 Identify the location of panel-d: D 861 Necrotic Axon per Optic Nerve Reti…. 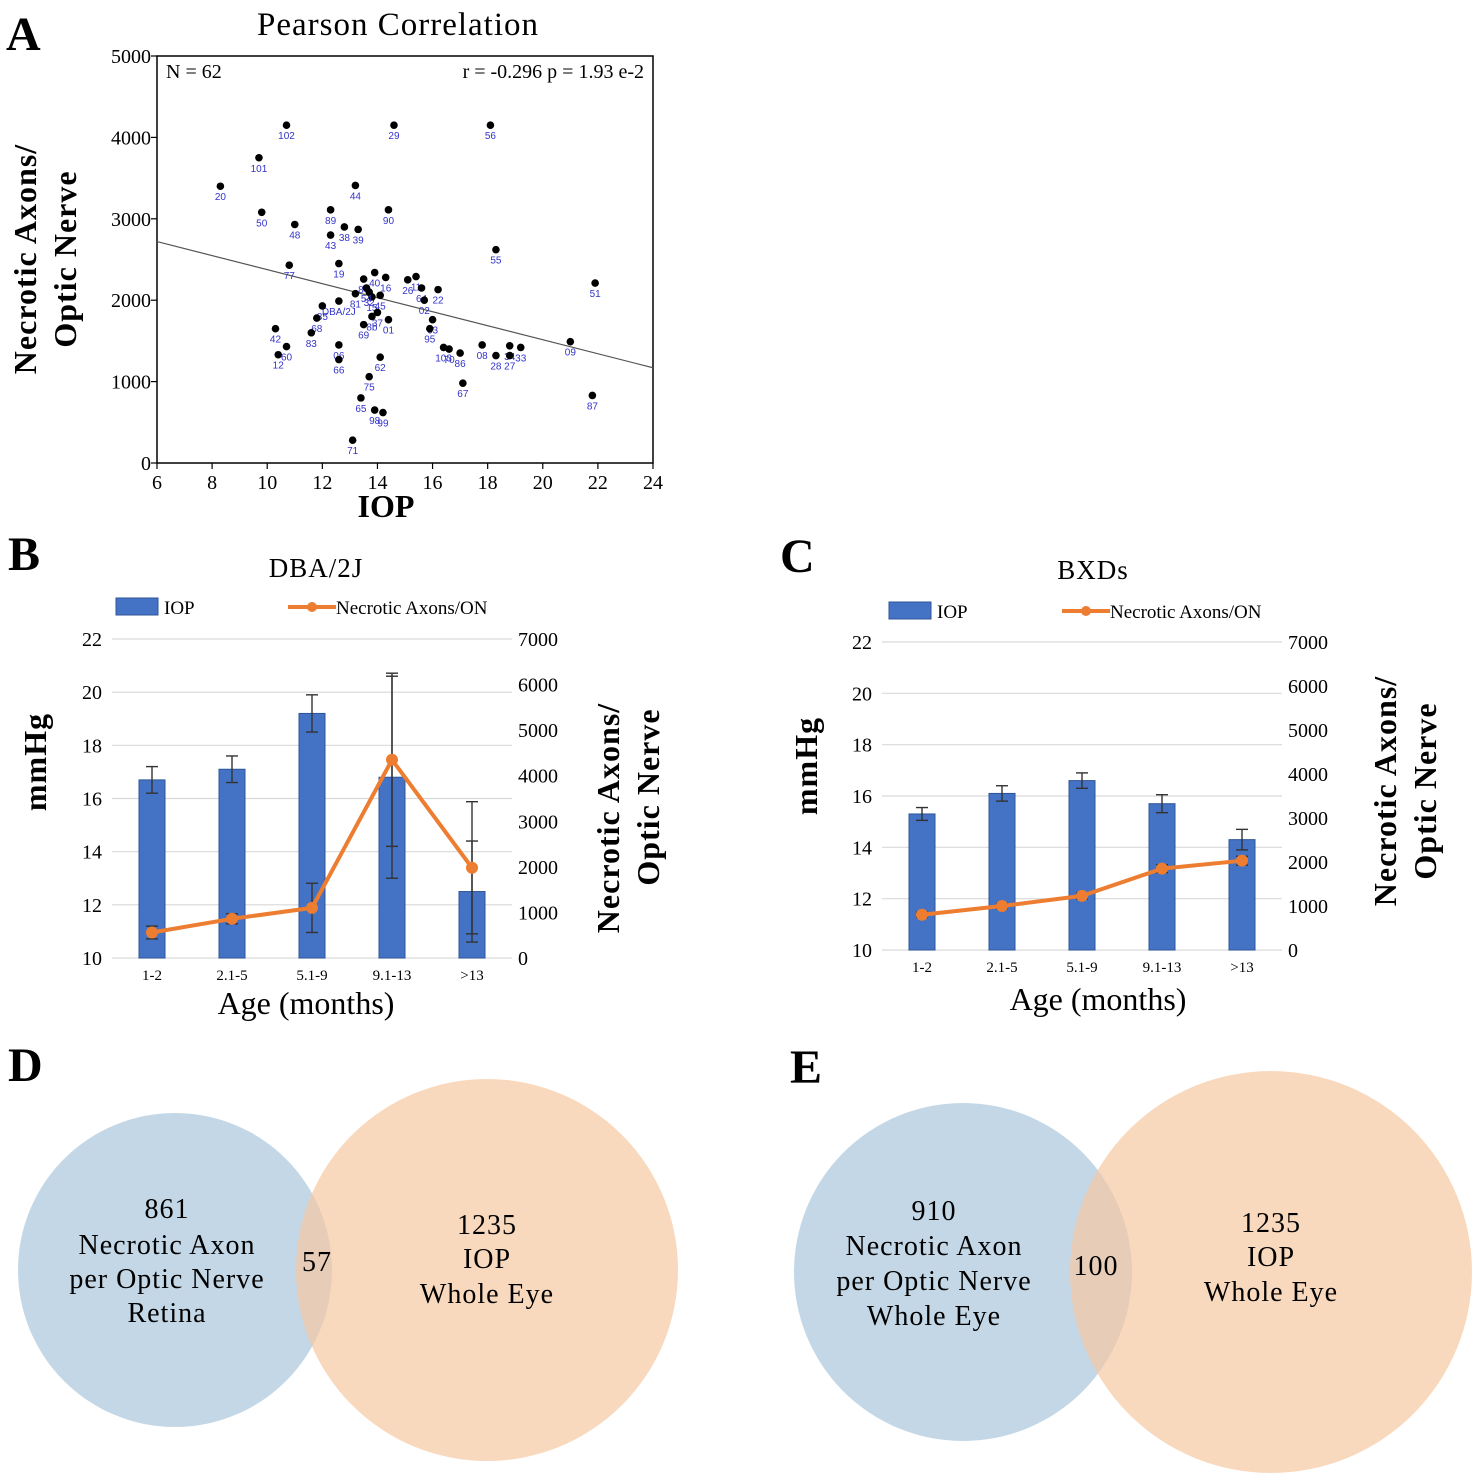
(343, 1250).